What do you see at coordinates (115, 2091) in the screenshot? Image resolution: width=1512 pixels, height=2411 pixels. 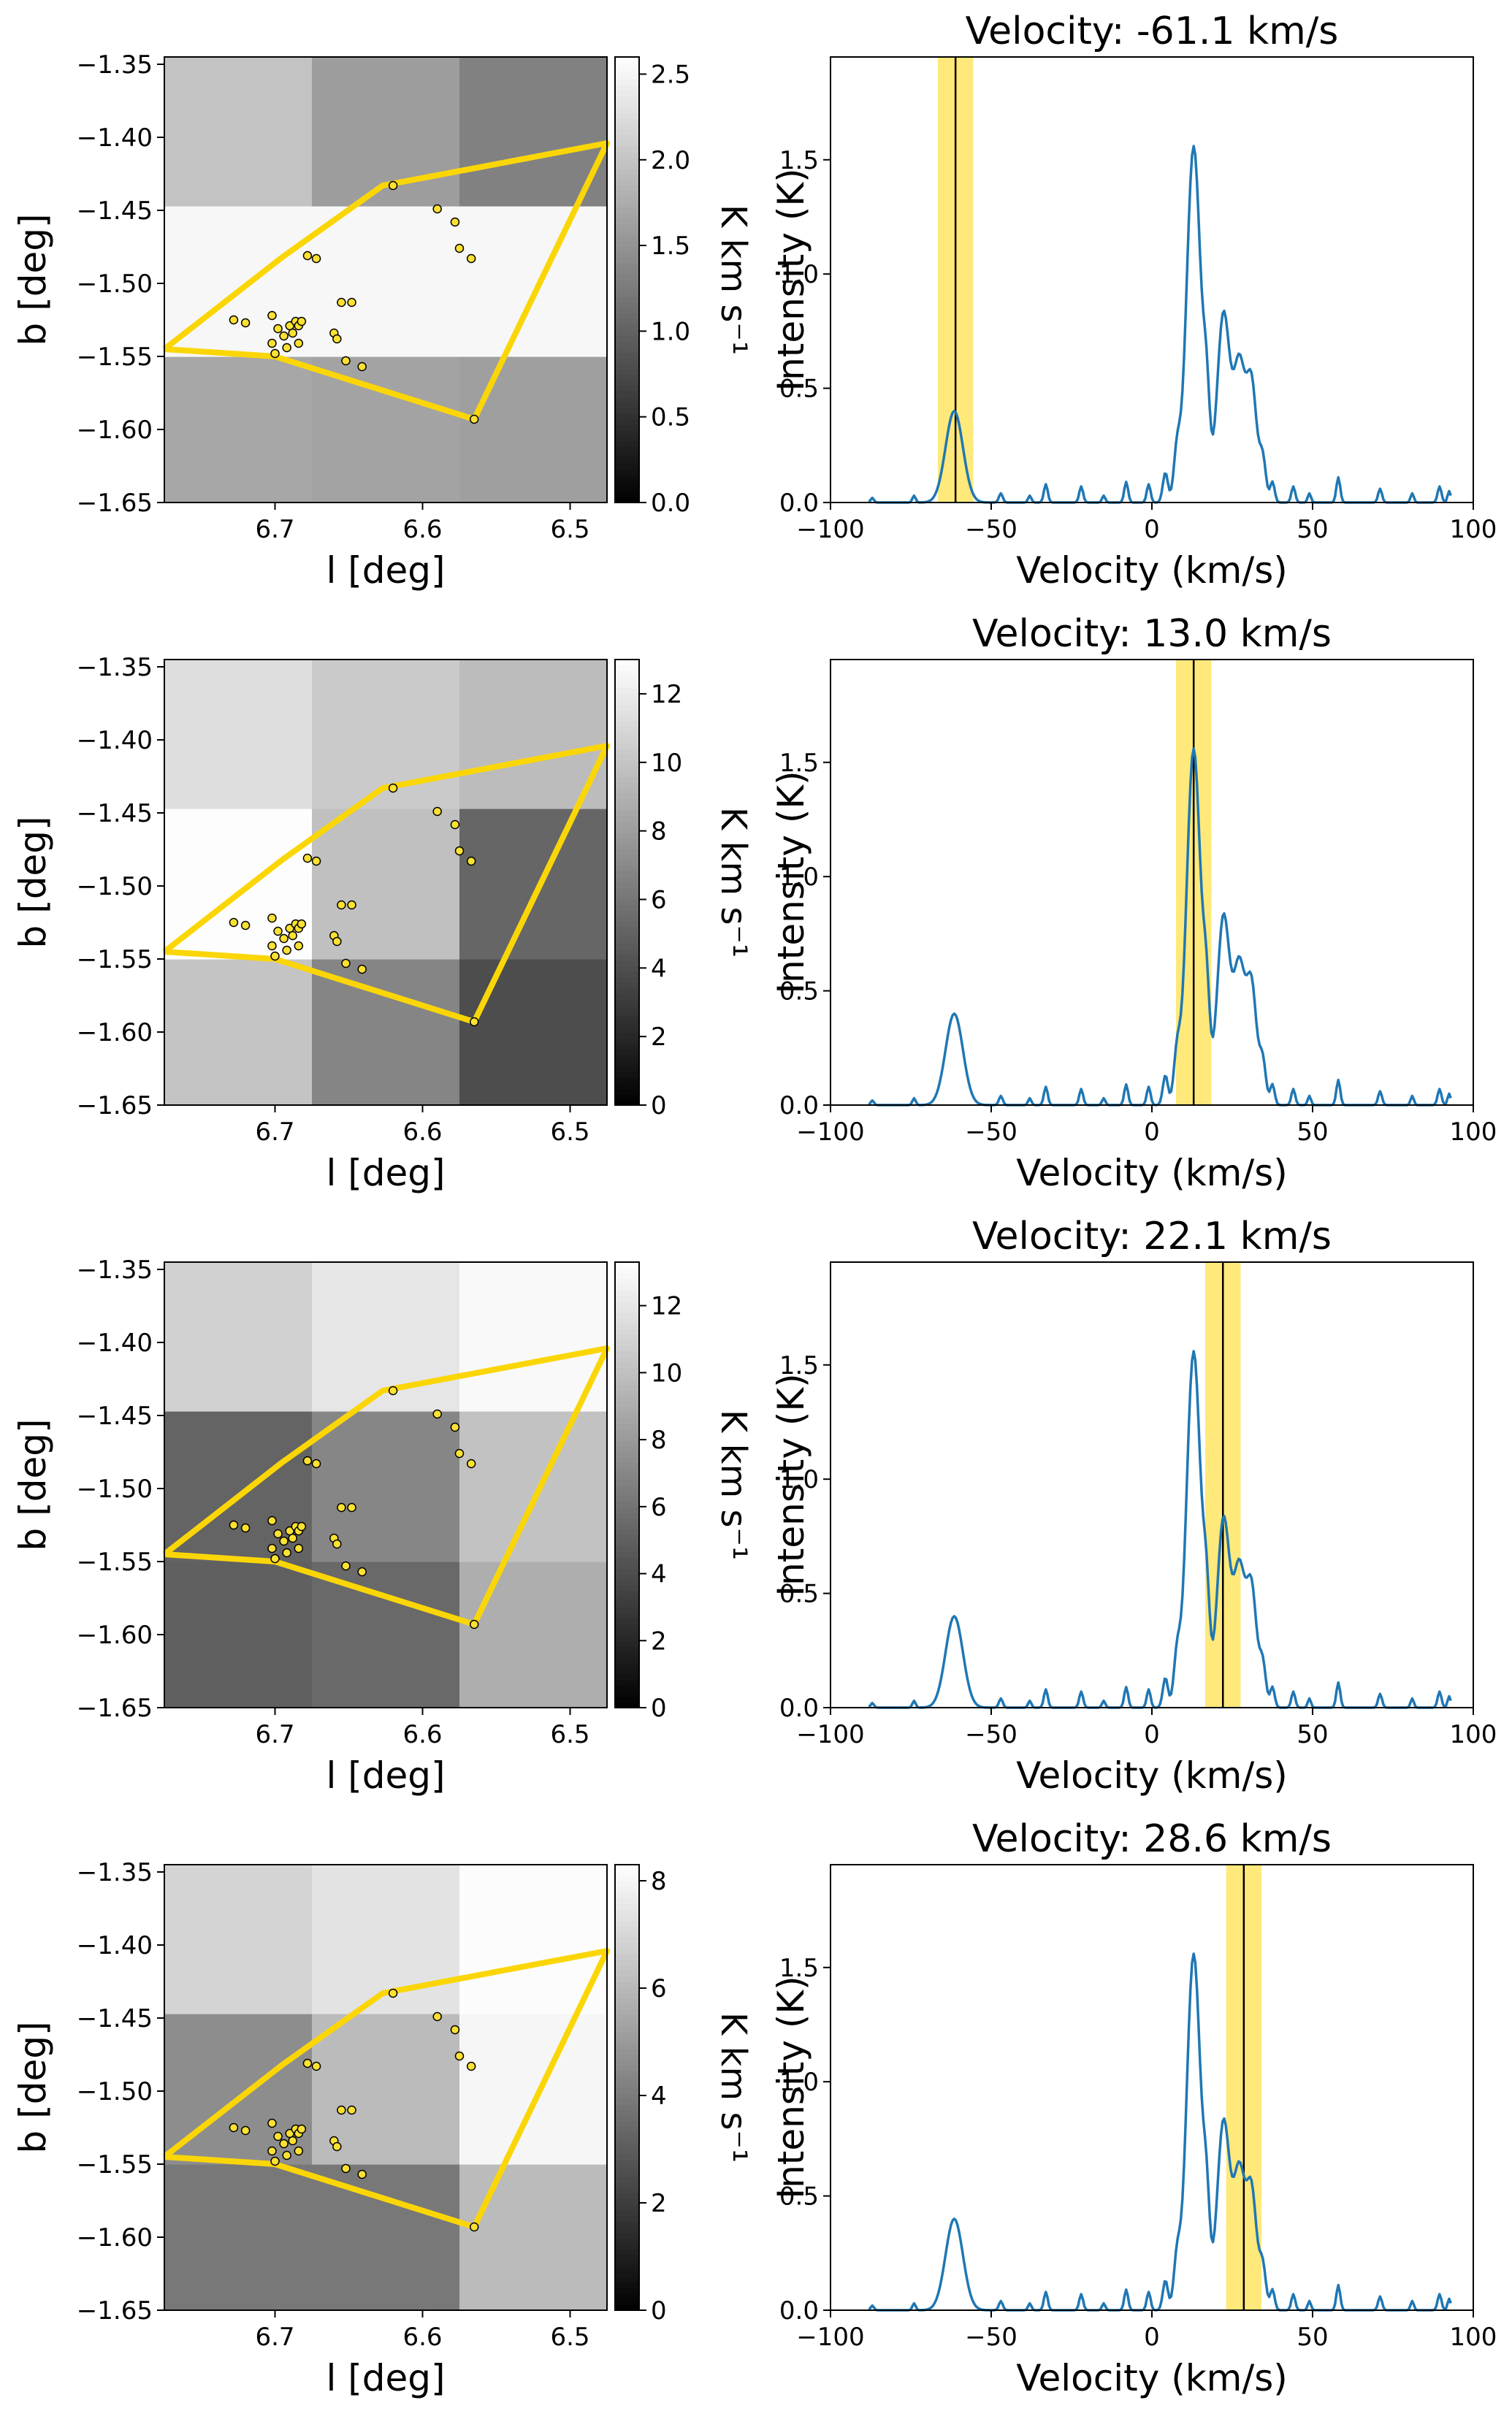 I see `map-y-tick-label: −1.50` at bounding box center [115, 2091].